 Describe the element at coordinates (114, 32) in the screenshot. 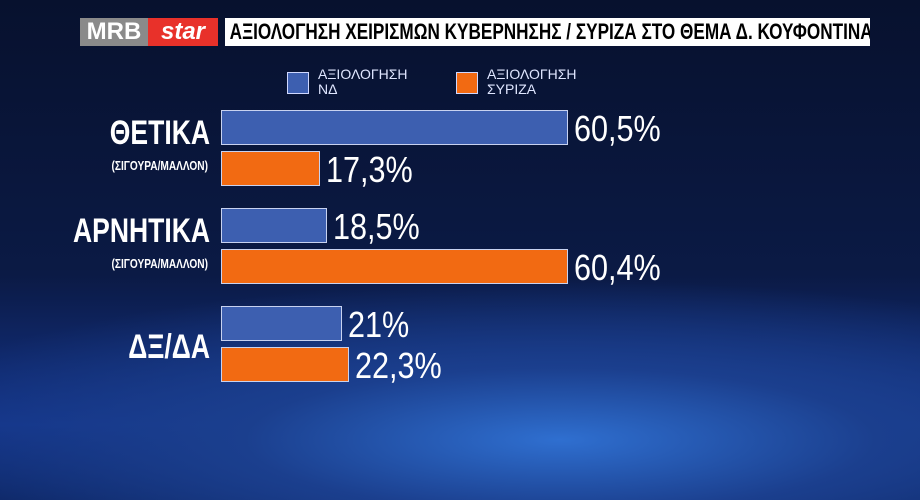

I see `logo-mrb: MRB` at that location.